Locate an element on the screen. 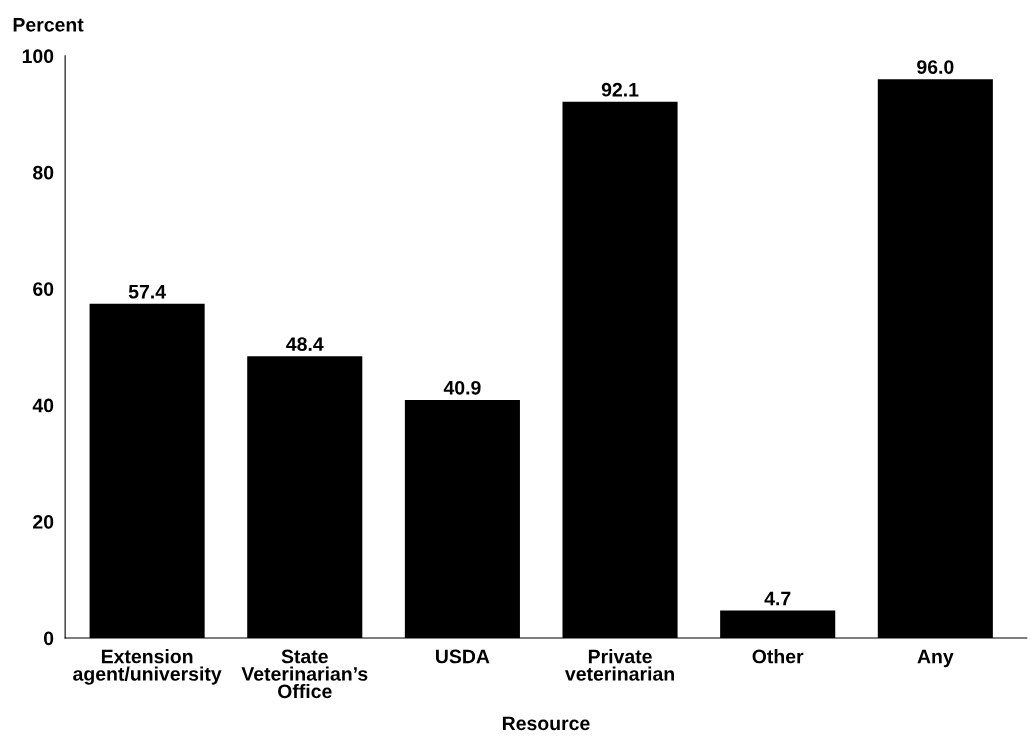  x-axis-title: Resource is located at coordinates (546, 723).